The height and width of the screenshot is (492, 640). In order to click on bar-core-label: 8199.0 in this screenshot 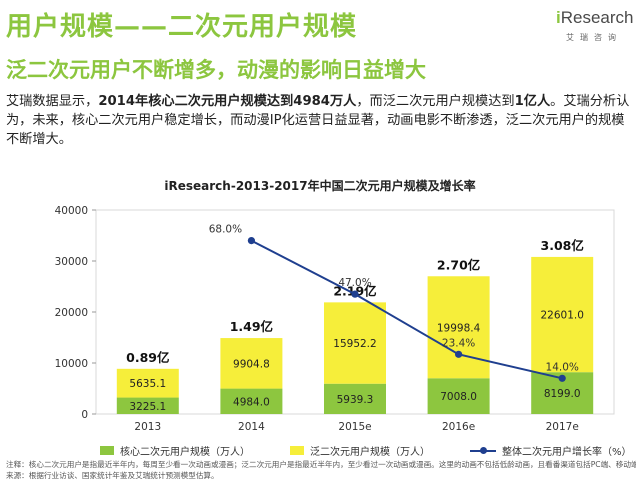, I will do `click(562, 394)`.